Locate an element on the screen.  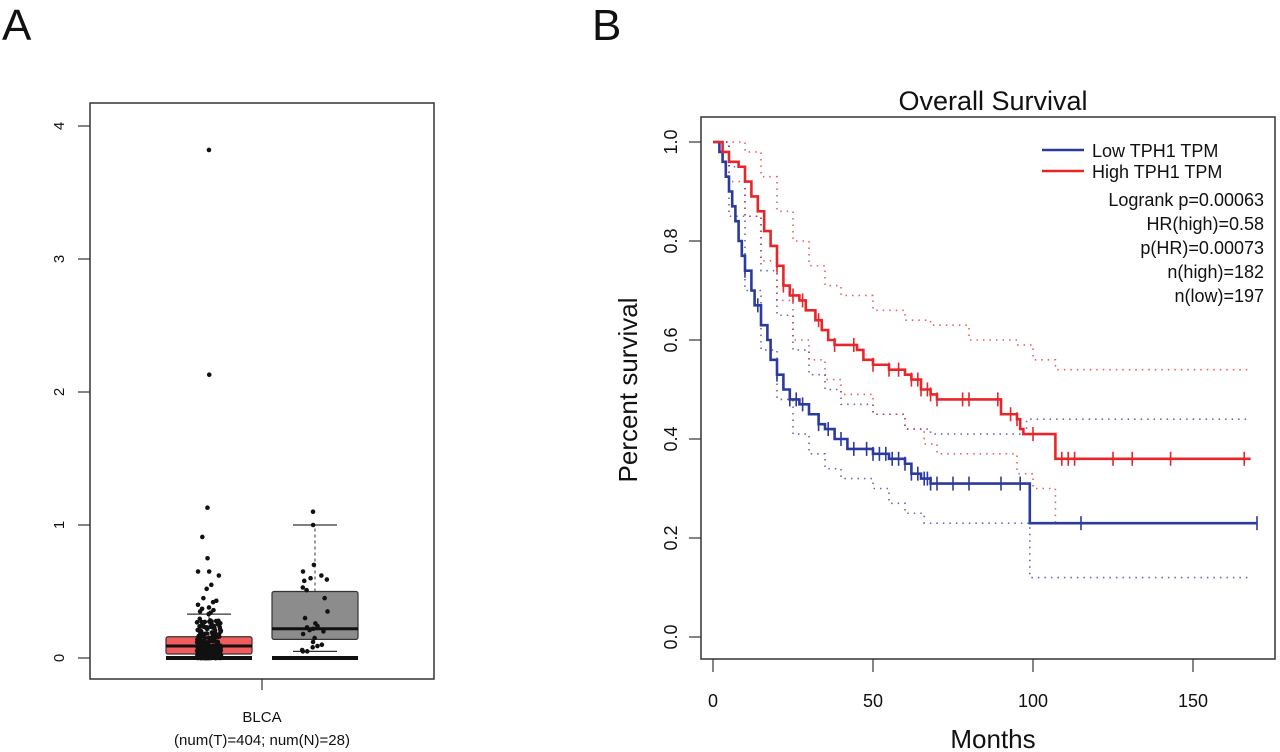
y-tick-label: 3 is located at coordinates (59, 259).